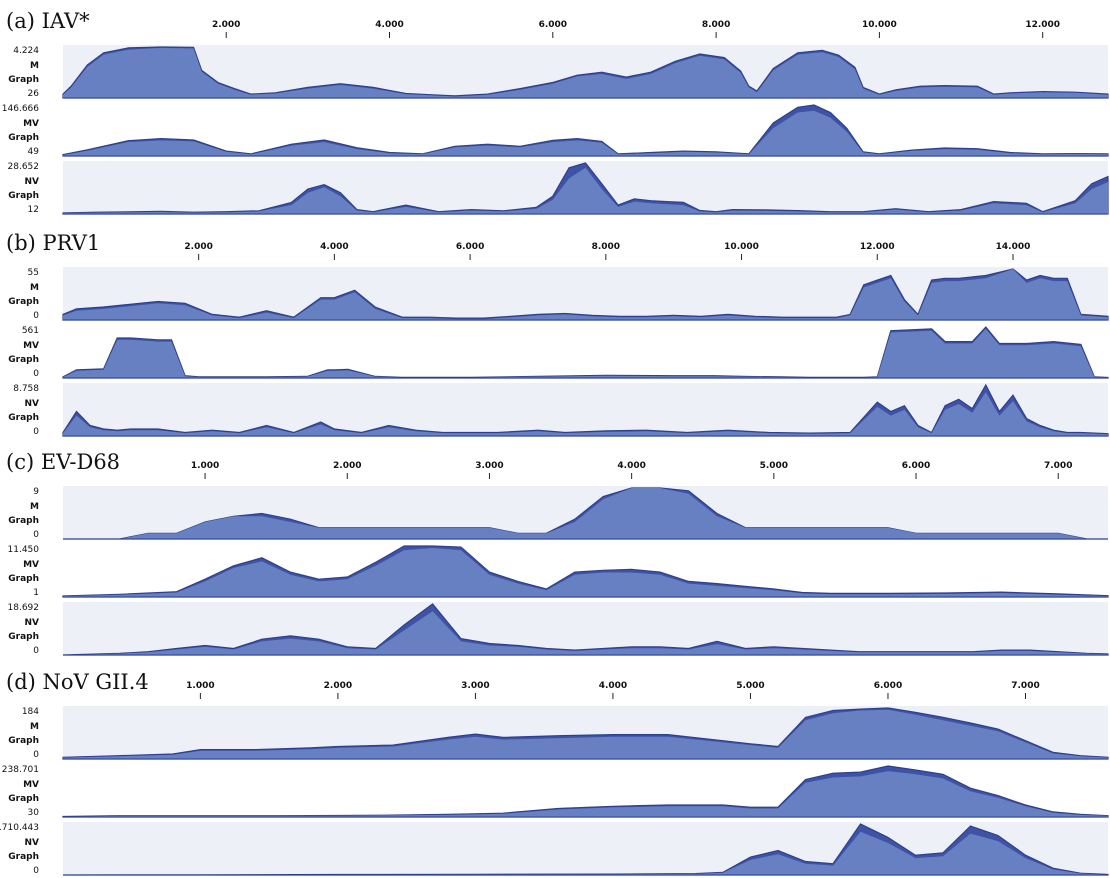 This screenshot has height=878, width=1110. What do you see at coordinates (30, 331) in the screenshot?
I see `y-max-label: 561` at bounding box center [30, 331].